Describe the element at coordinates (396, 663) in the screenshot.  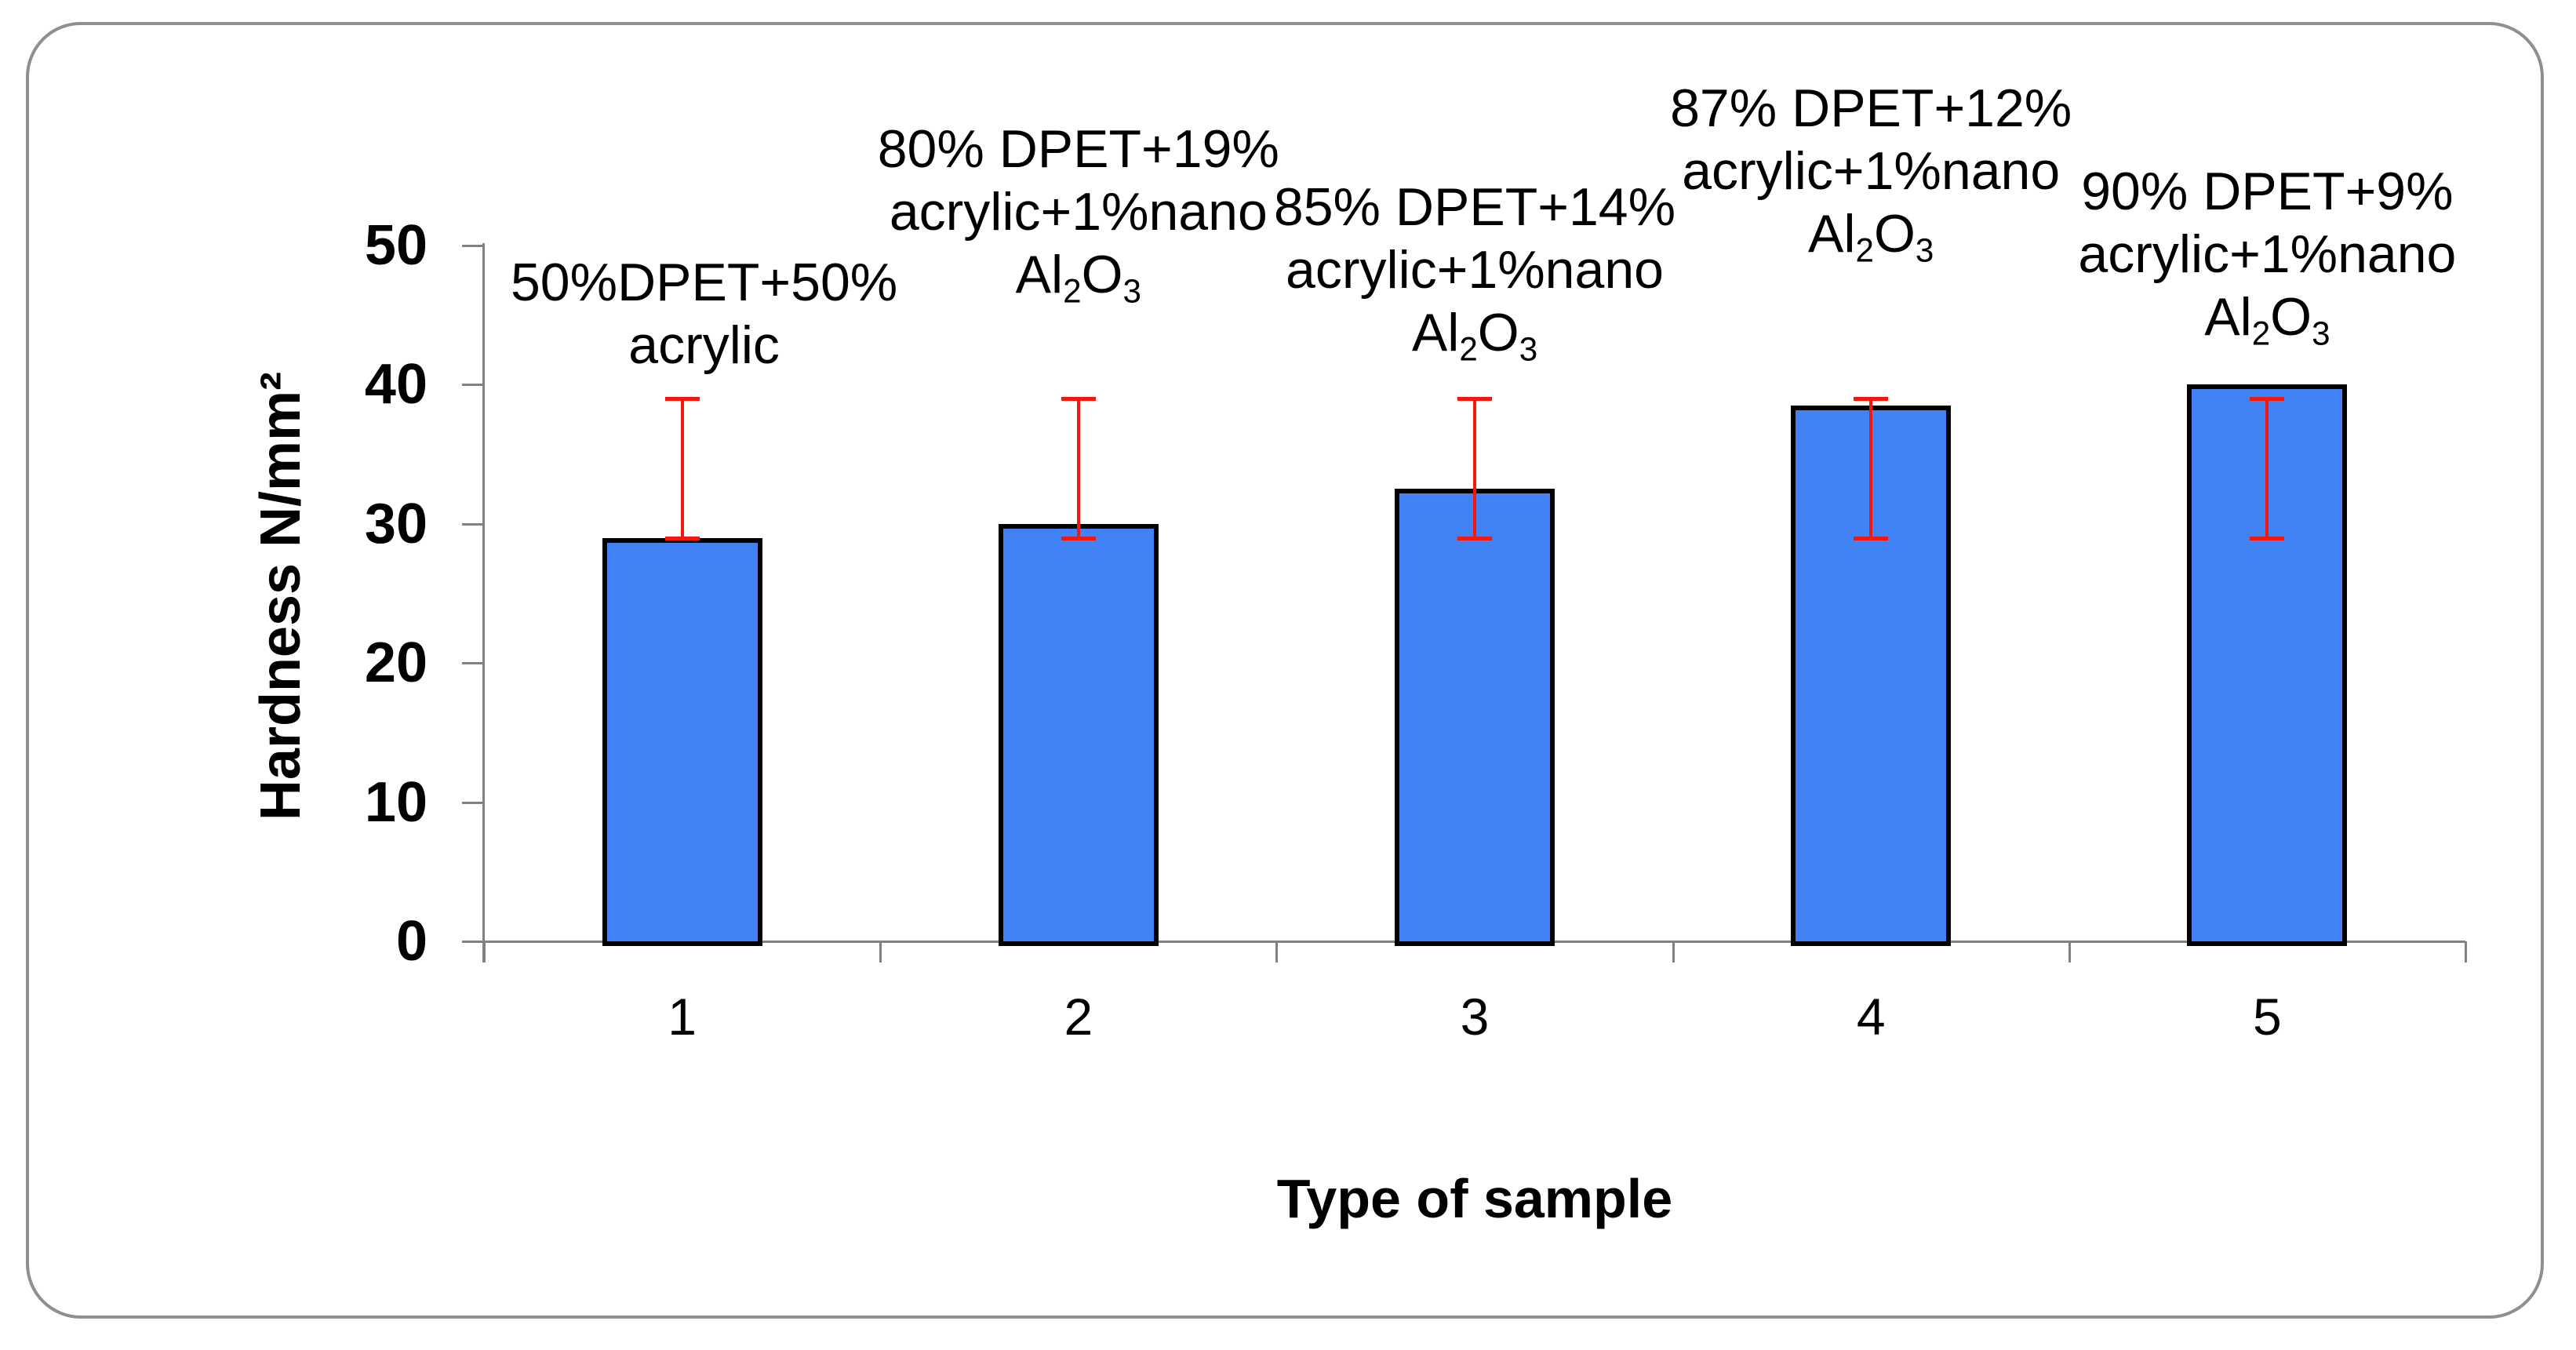
I see `y-tick-label: 20` at that location.